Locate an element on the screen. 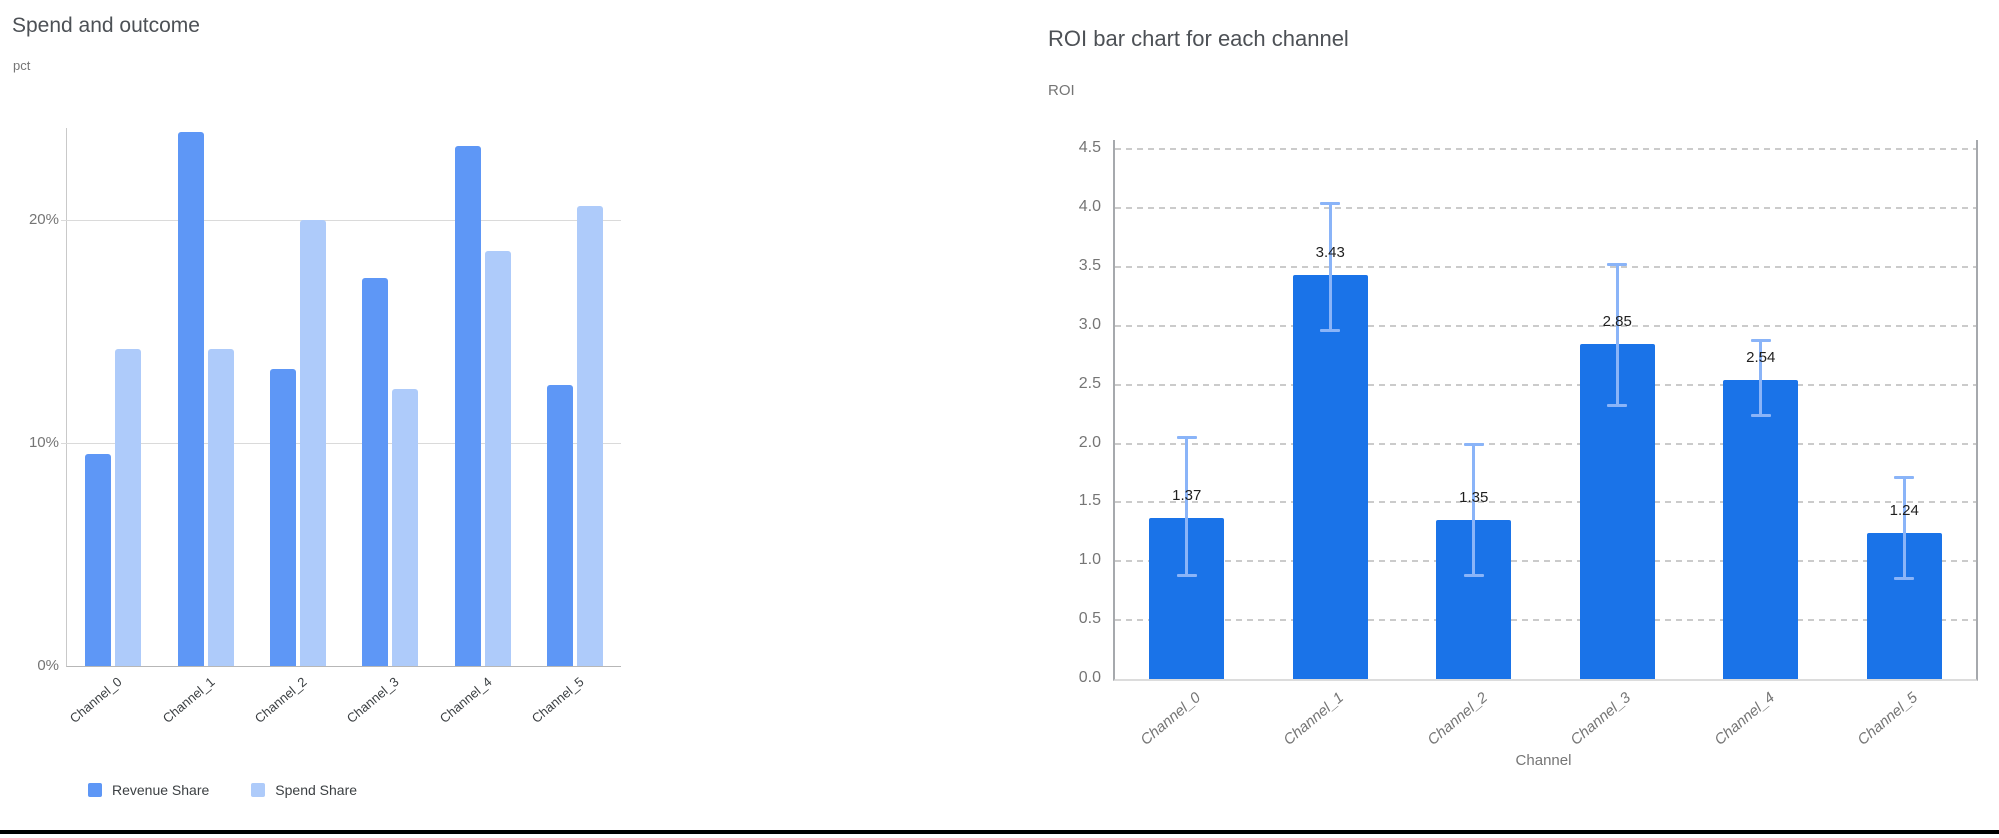 The width and height of the screenshot is (1999, 838). bar-value-label-channel-2: 1.35 is located at coordinates (1474, 498).